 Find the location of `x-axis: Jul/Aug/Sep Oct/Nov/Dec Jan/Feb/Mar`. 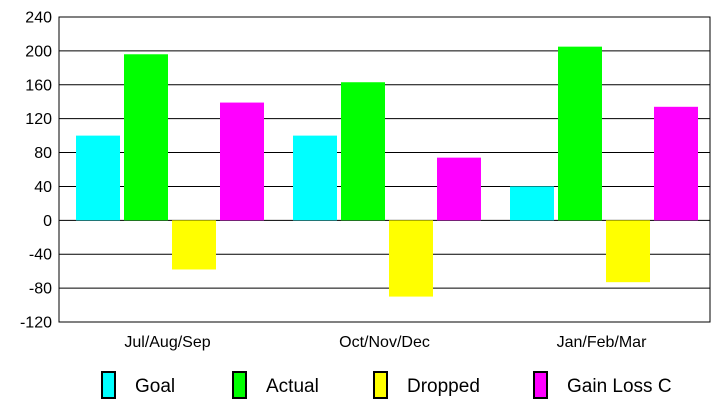

x-axis: Jul/Aug/Sep Oct/Nov/Dec Jan/Feb/Mar is located at coordinates (385, 342).